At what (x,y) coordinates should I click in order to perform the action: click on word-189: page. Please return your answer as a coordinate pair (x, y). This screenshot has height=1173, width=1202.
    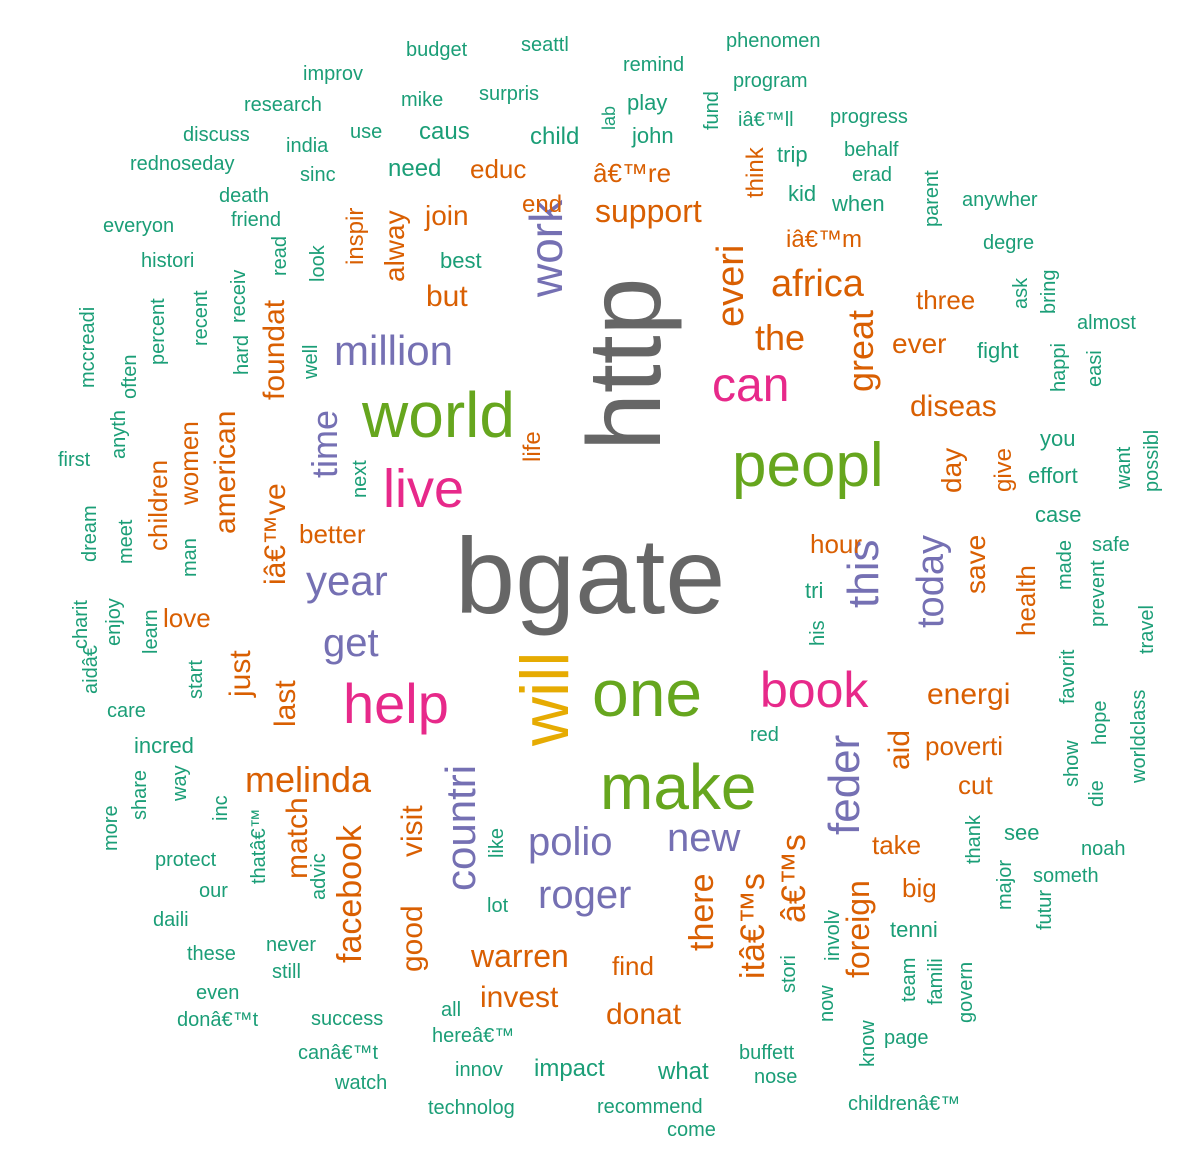
    Looking at the image, I should click on (906, 1038).